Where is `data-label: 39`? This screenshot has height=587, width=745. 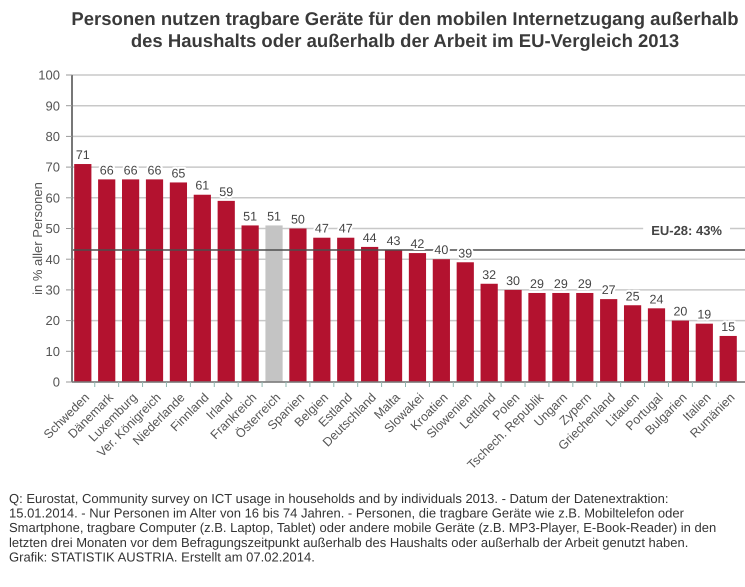
data-label: 39 is located at coordinates (465, 253).